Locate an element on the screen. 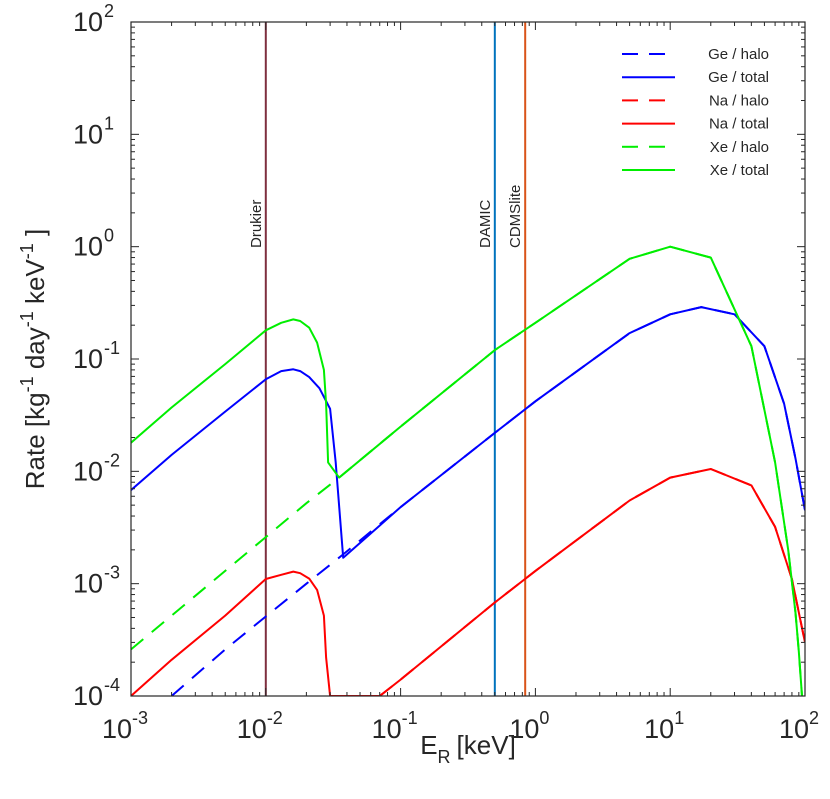  x-tick-label: 10⁻² is located at coordinates (260, 726).